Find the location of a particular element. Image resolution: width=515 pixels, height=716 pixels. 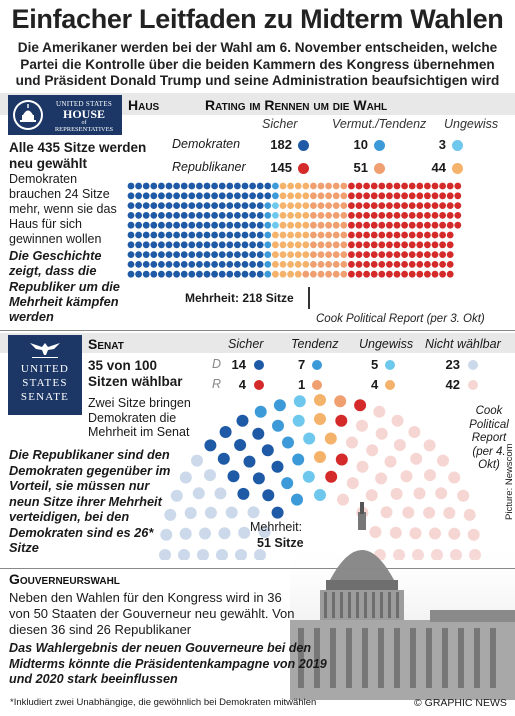

senate-legend-r-notup is located at coordinates (473, 385).